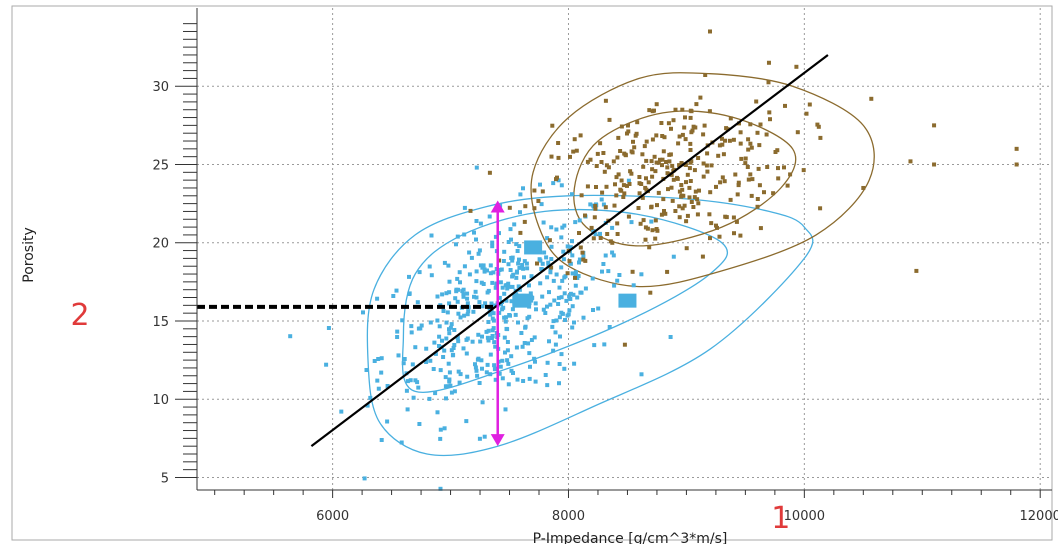  What do you see at coordinates (568, 516) in the screenshot?
I see `x-tick-label: 8000` at bounding box center [568, 516].